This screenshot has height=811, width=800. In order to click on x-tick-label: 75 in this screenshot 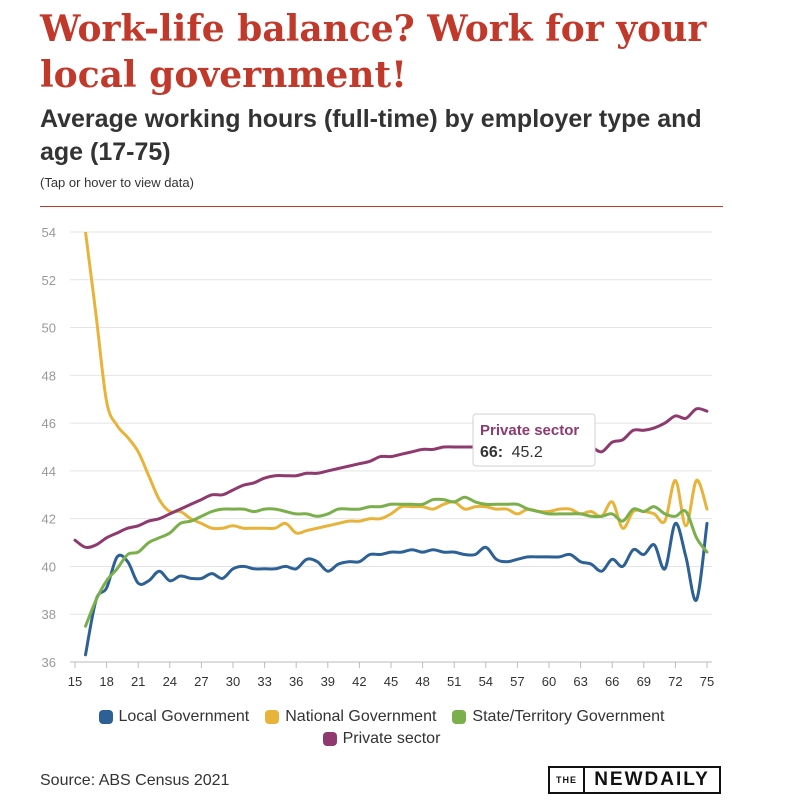, I will do `click(707, 681)`.